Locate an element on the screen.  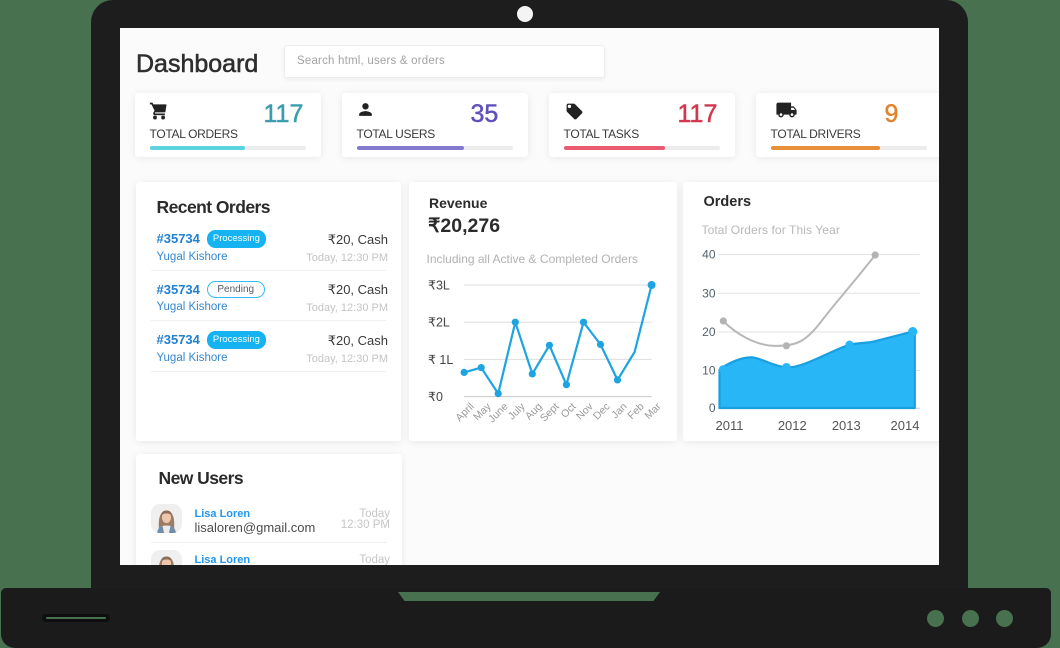
svg-text: 20 is located at coordinates (709, 332).